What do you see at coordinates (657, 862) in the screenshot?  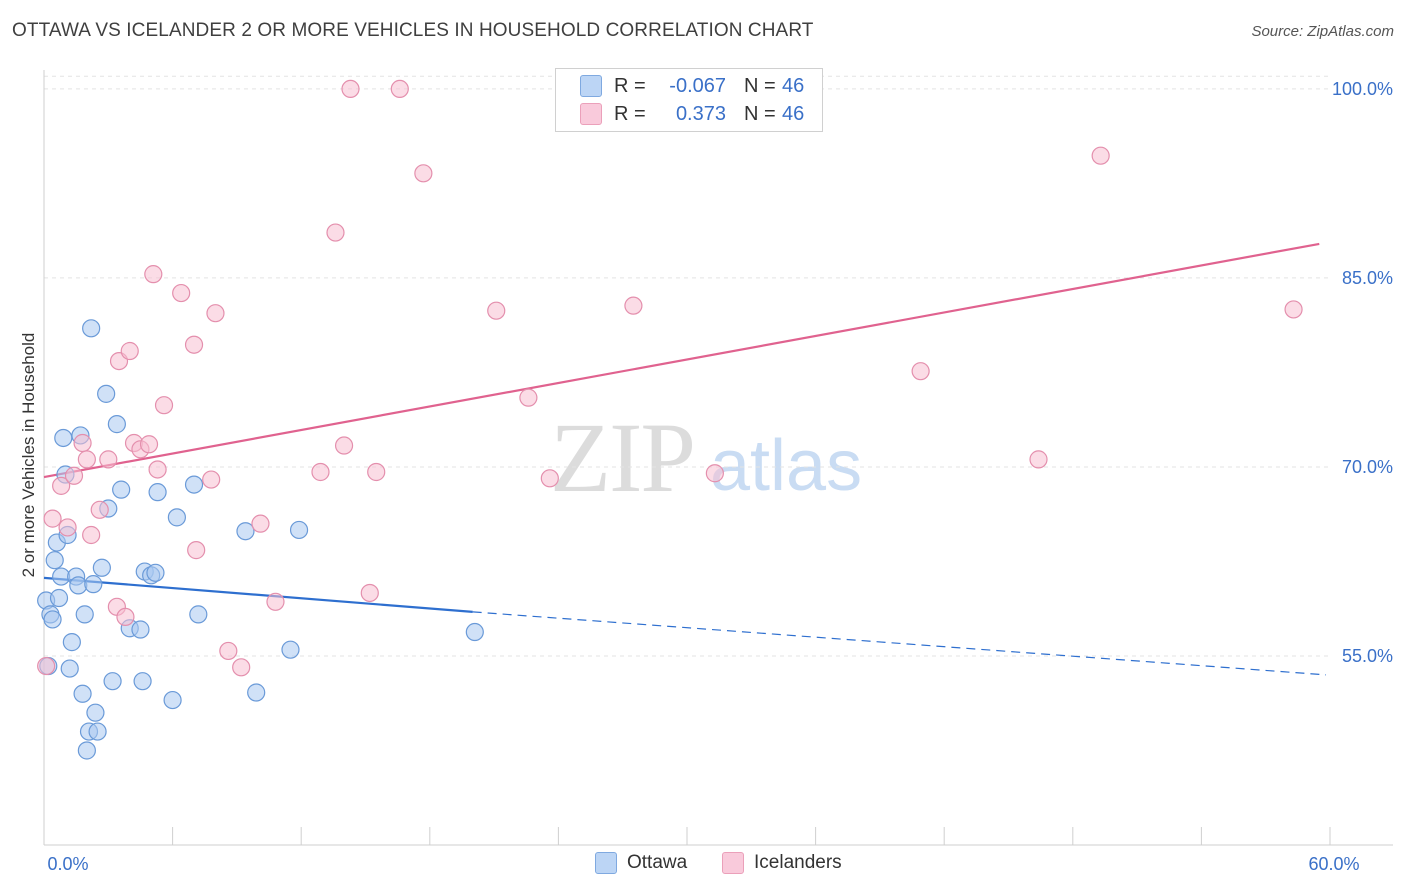 I see `series-legend-ottawa-label: Ottawa` at bounding box center [657, 862].